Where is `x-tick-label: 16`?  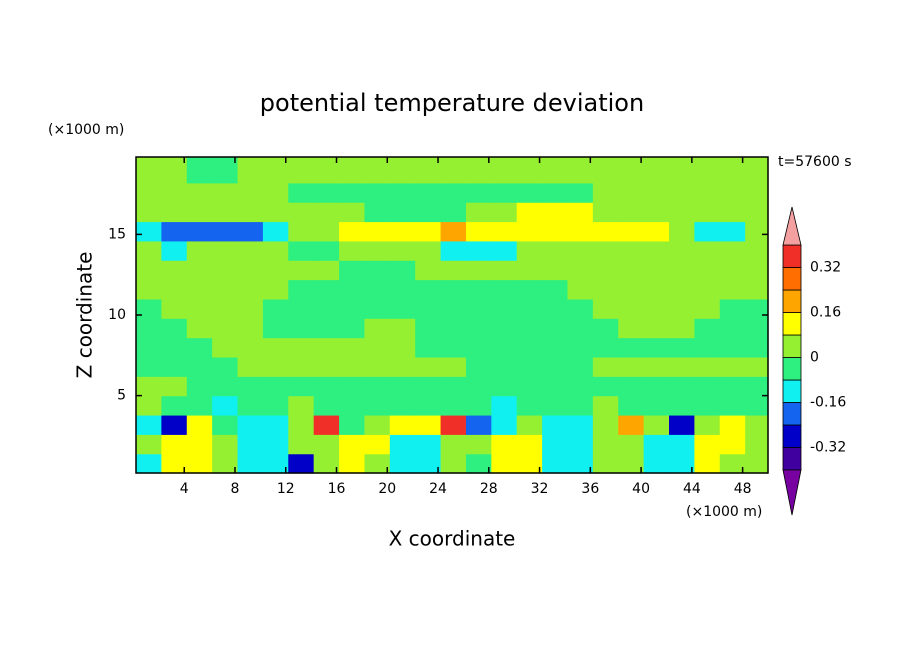
x-tick-label: 16 is located at coordinates (337, 489).